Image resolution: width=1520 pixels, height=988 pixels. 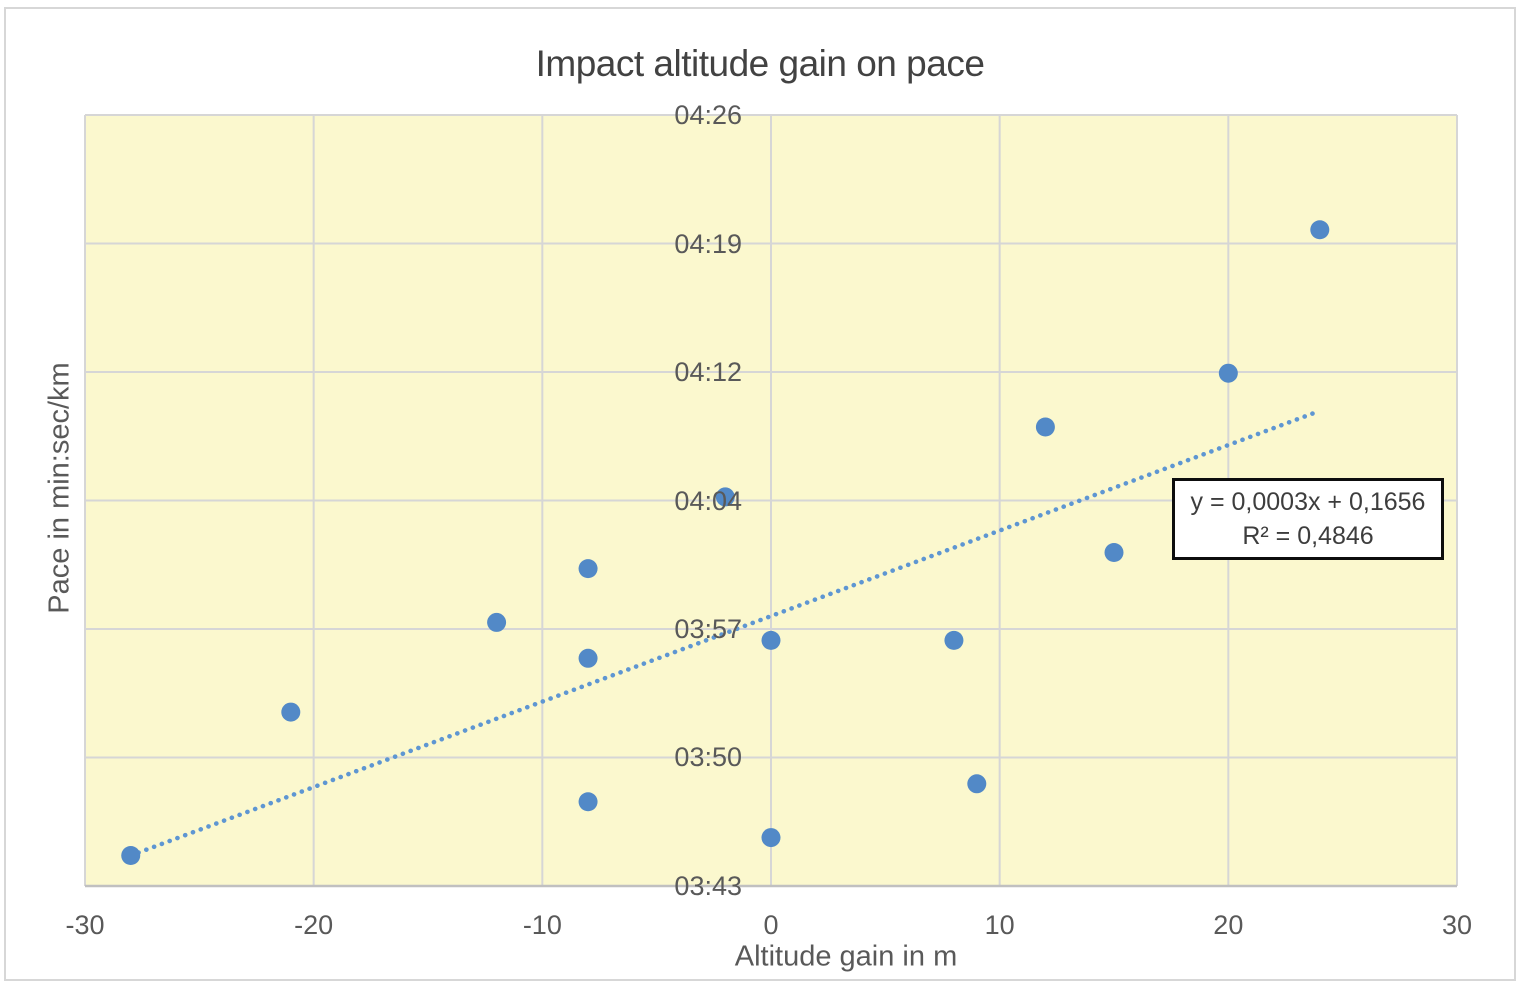 What do you see at coordinates (708, 629) in the screenshot?
I see `y-tick-label: 03:57` at bounding box center [708, 629].